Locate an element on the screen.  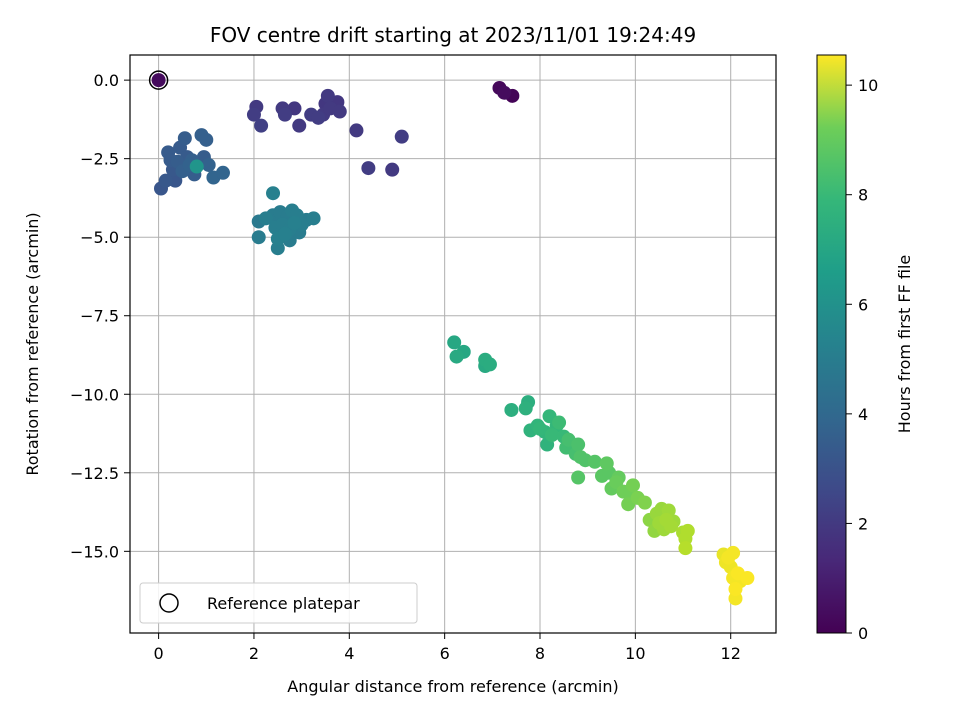
colorbar is located at coordinates (831, 344).